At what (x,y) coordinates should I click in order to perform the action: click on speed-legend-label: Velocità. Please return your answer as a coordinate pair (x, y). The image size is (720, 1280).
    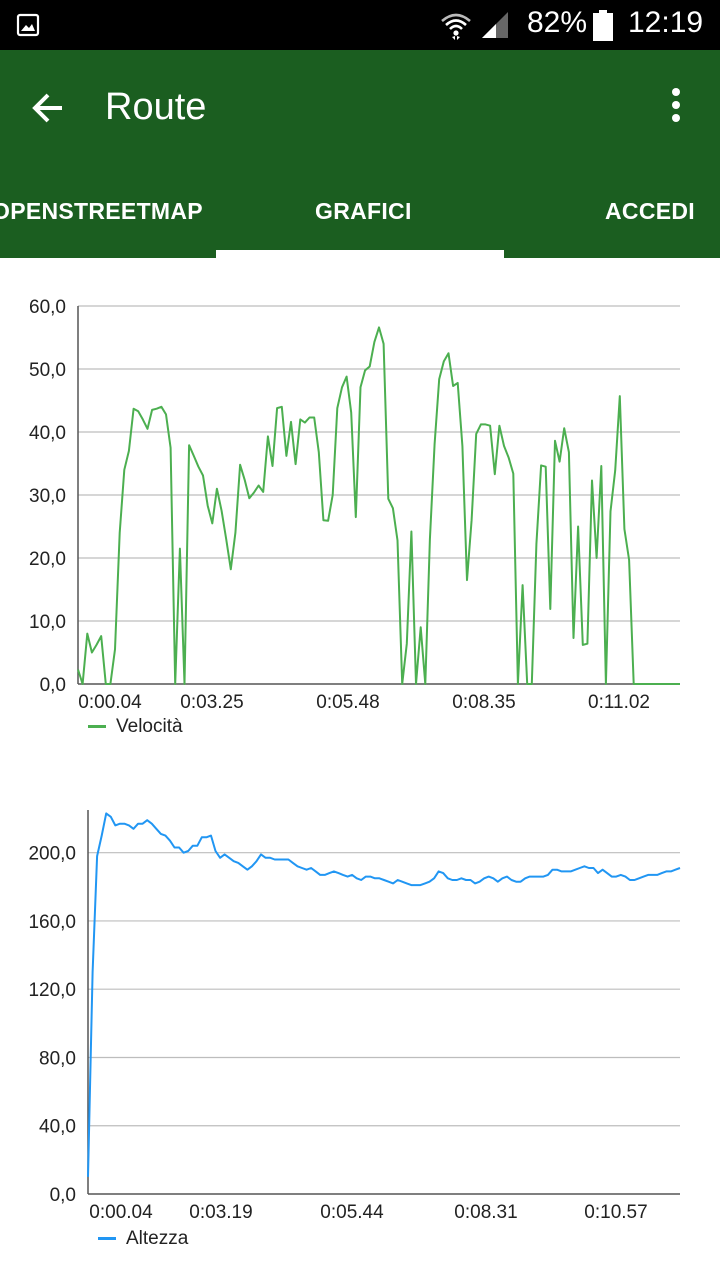
    Looking at the image, I should click on (149, 726).